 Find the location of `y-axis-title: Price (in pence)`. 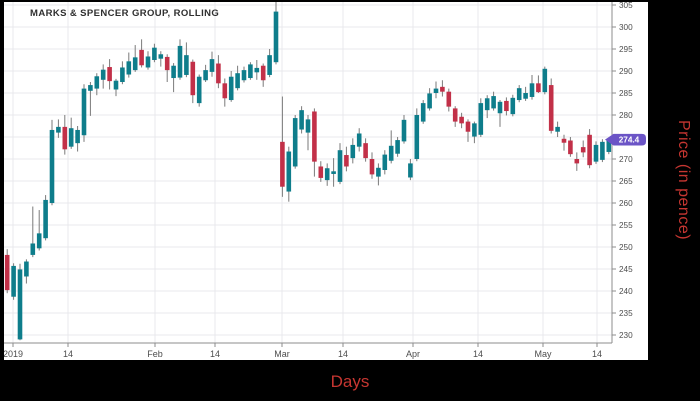

y-axis-title: Price (in pence) is located at coordinates (683, 180).